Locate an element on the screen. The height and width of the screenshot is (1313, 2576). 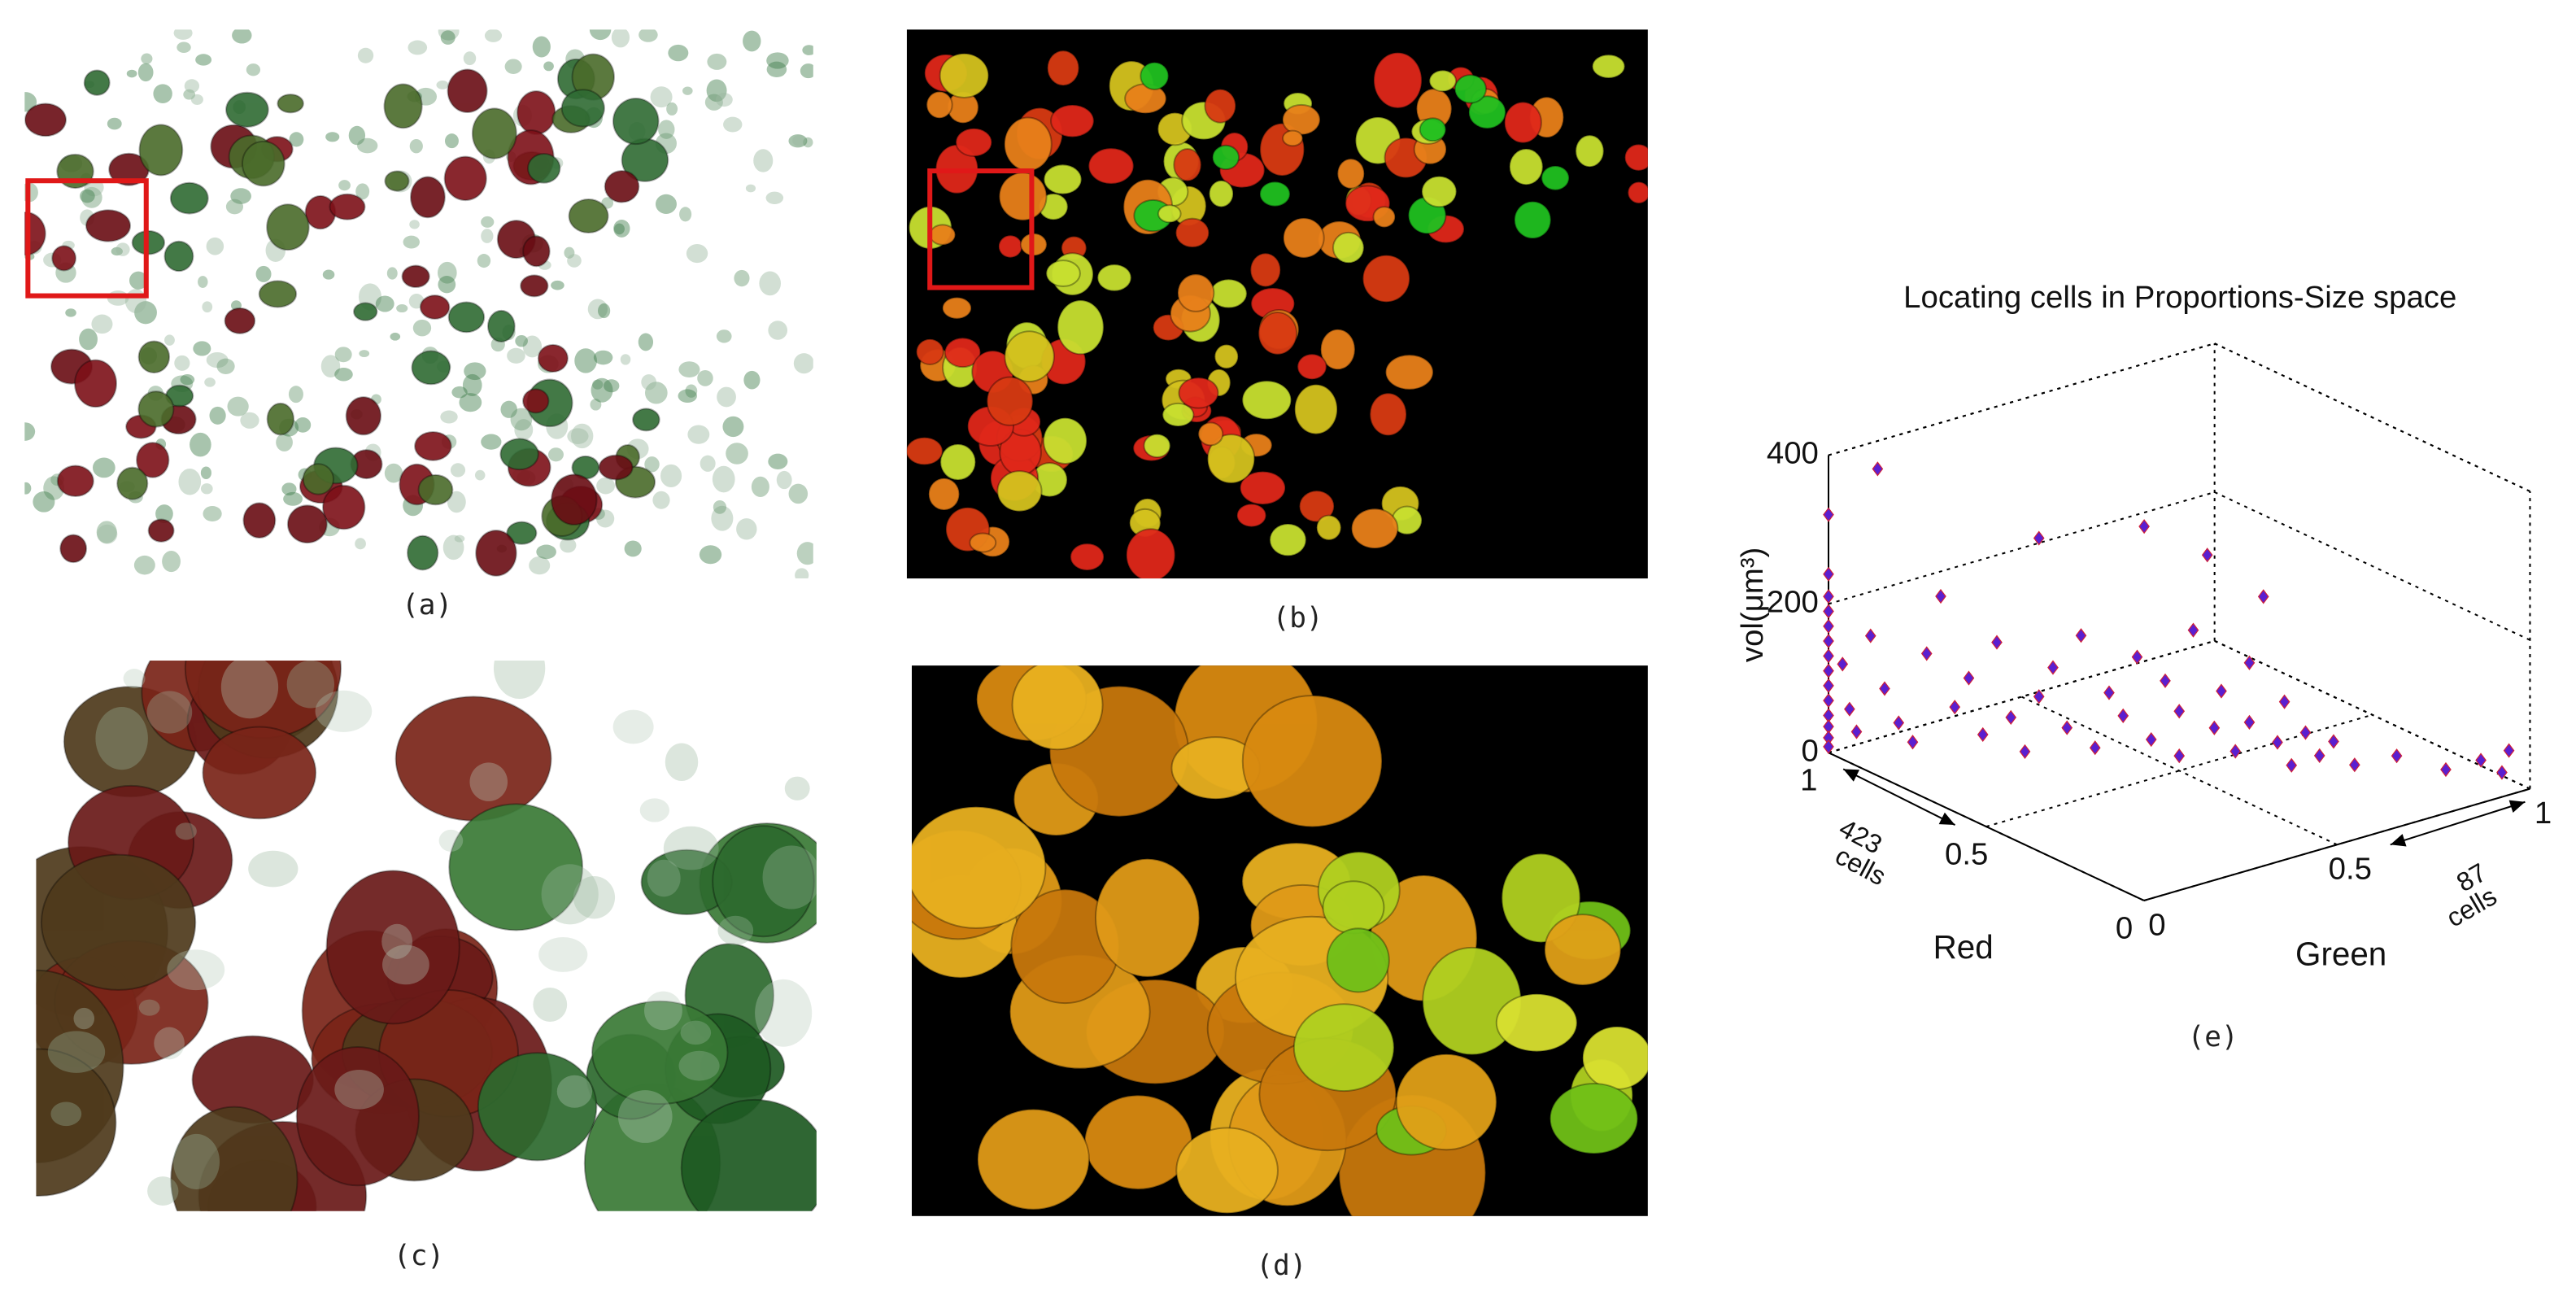
x-tick-label: 0.5 is located at coordinates (1966, 854).